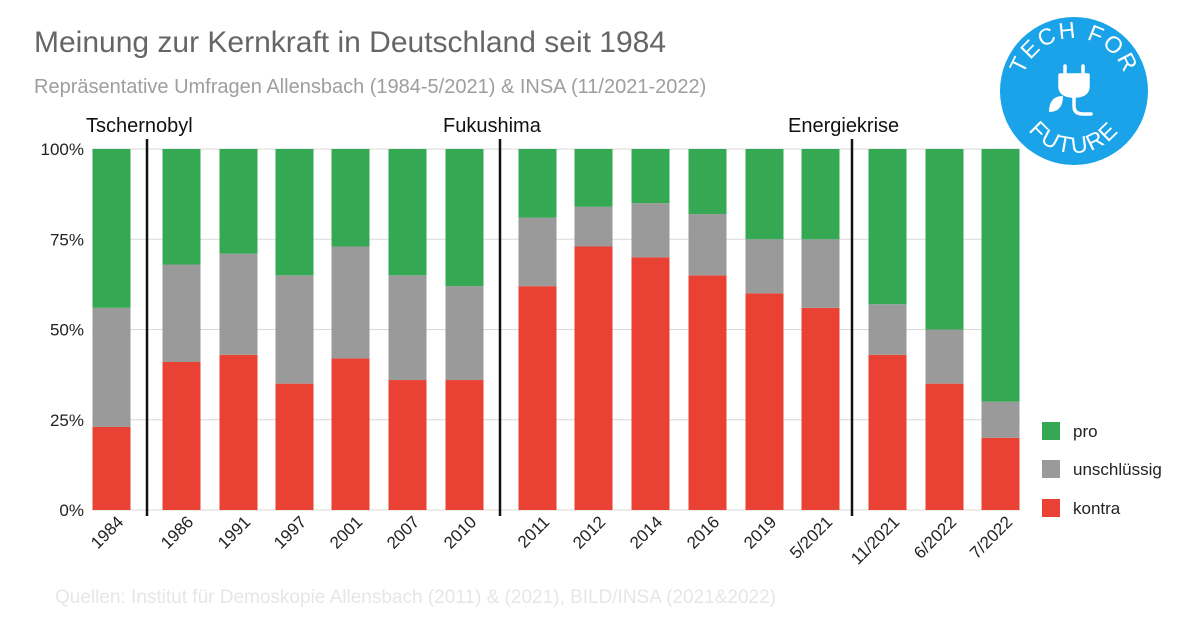 This screenshot has height=630, width=1200. Describe the element at coordinates (67, 330) in the screenshot. I see `y-tick-label: 50%` at that location.